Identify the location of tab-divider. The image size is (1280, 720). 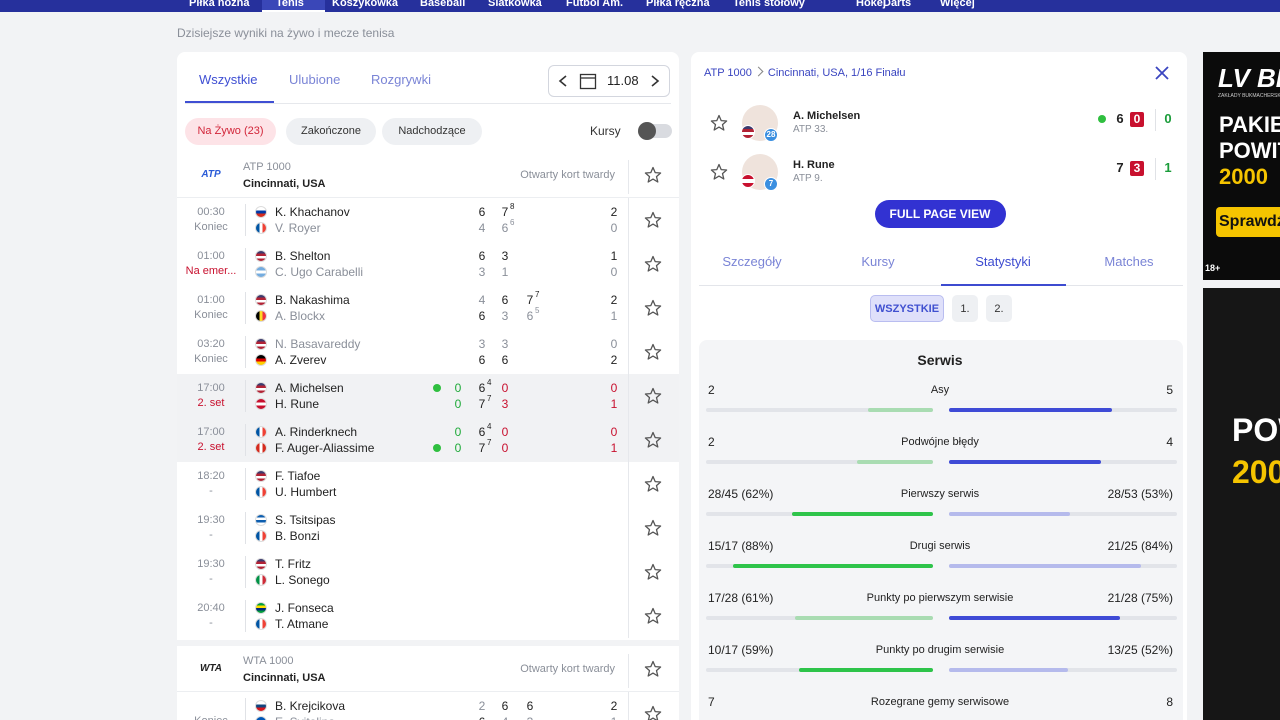
(428, 103).